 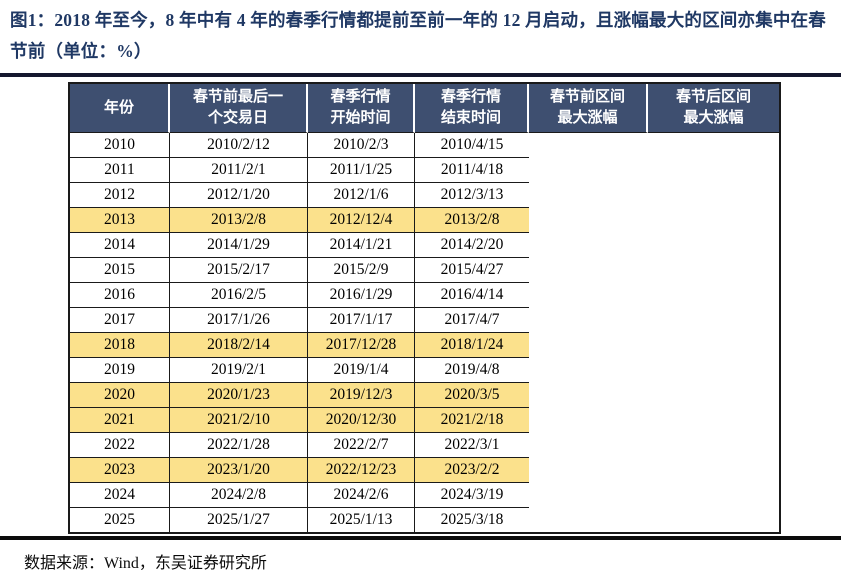 I want to click on table-row-2011: 2011 2011/2/1 2011/1/25 2011/4/18, so click(x=424, y=170).